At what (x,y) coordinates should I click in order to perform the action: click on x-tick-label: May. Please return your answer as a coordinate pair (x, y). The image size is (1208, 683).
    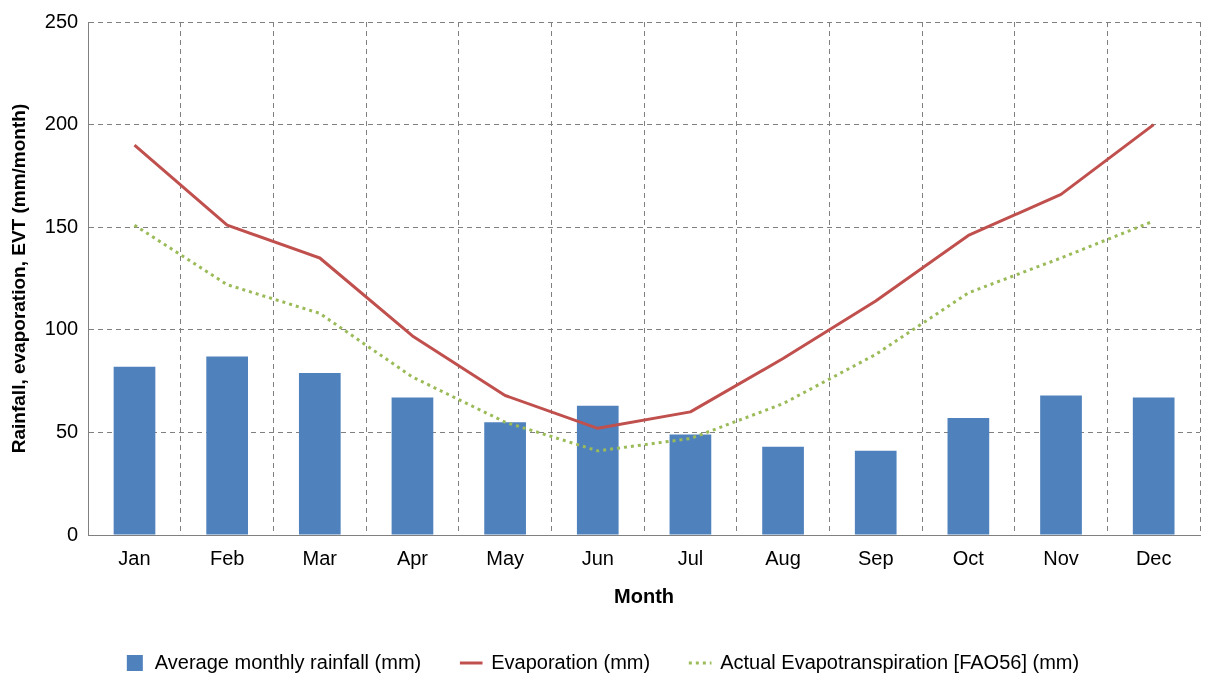
    Looking at the image, I should click on (505, 557).